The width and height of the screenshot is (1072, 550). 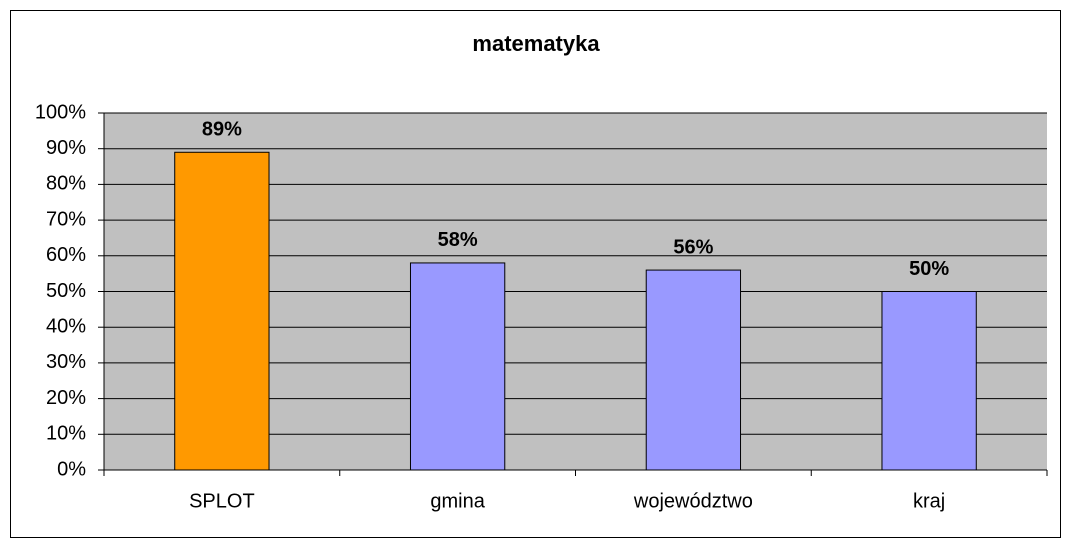 What do you see at coordinates (693, 247) in the screenshot?
I see `value-label: 56%` at bounding box center [693, 247].